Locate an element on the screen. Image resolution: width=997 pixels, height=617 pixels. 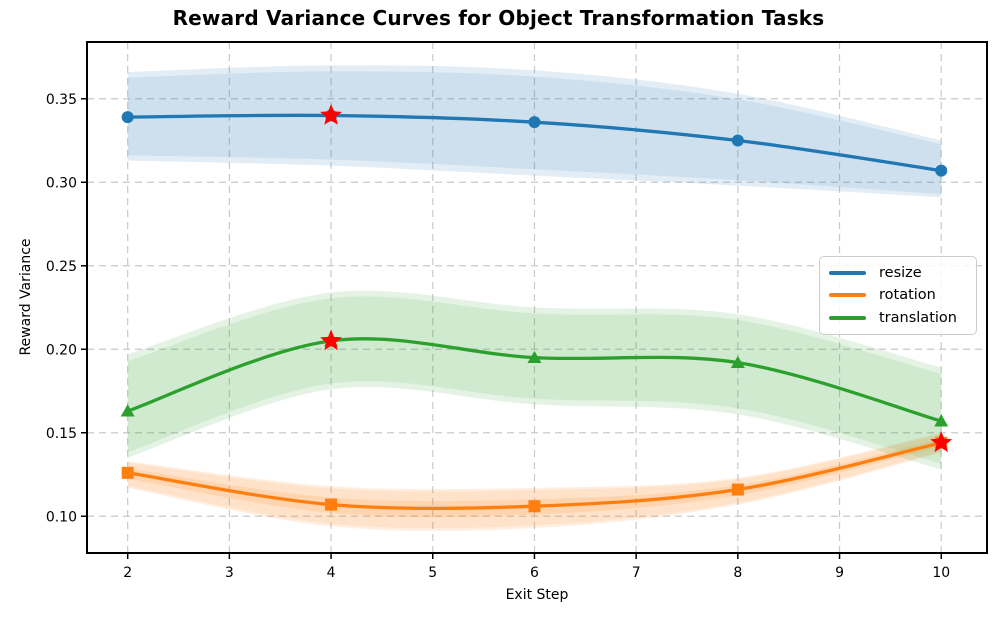
y-tick-label: 0.15 is located at coordinates (61, 434).